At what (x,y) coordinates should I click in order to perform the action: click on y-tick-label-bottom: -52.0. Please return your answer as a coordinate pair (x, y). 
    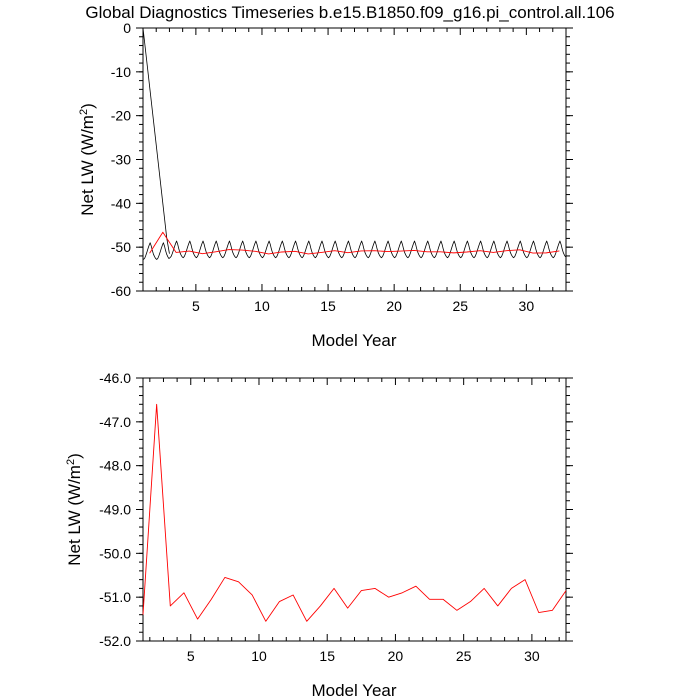
    Looking at the image, I should click on (115, 641).